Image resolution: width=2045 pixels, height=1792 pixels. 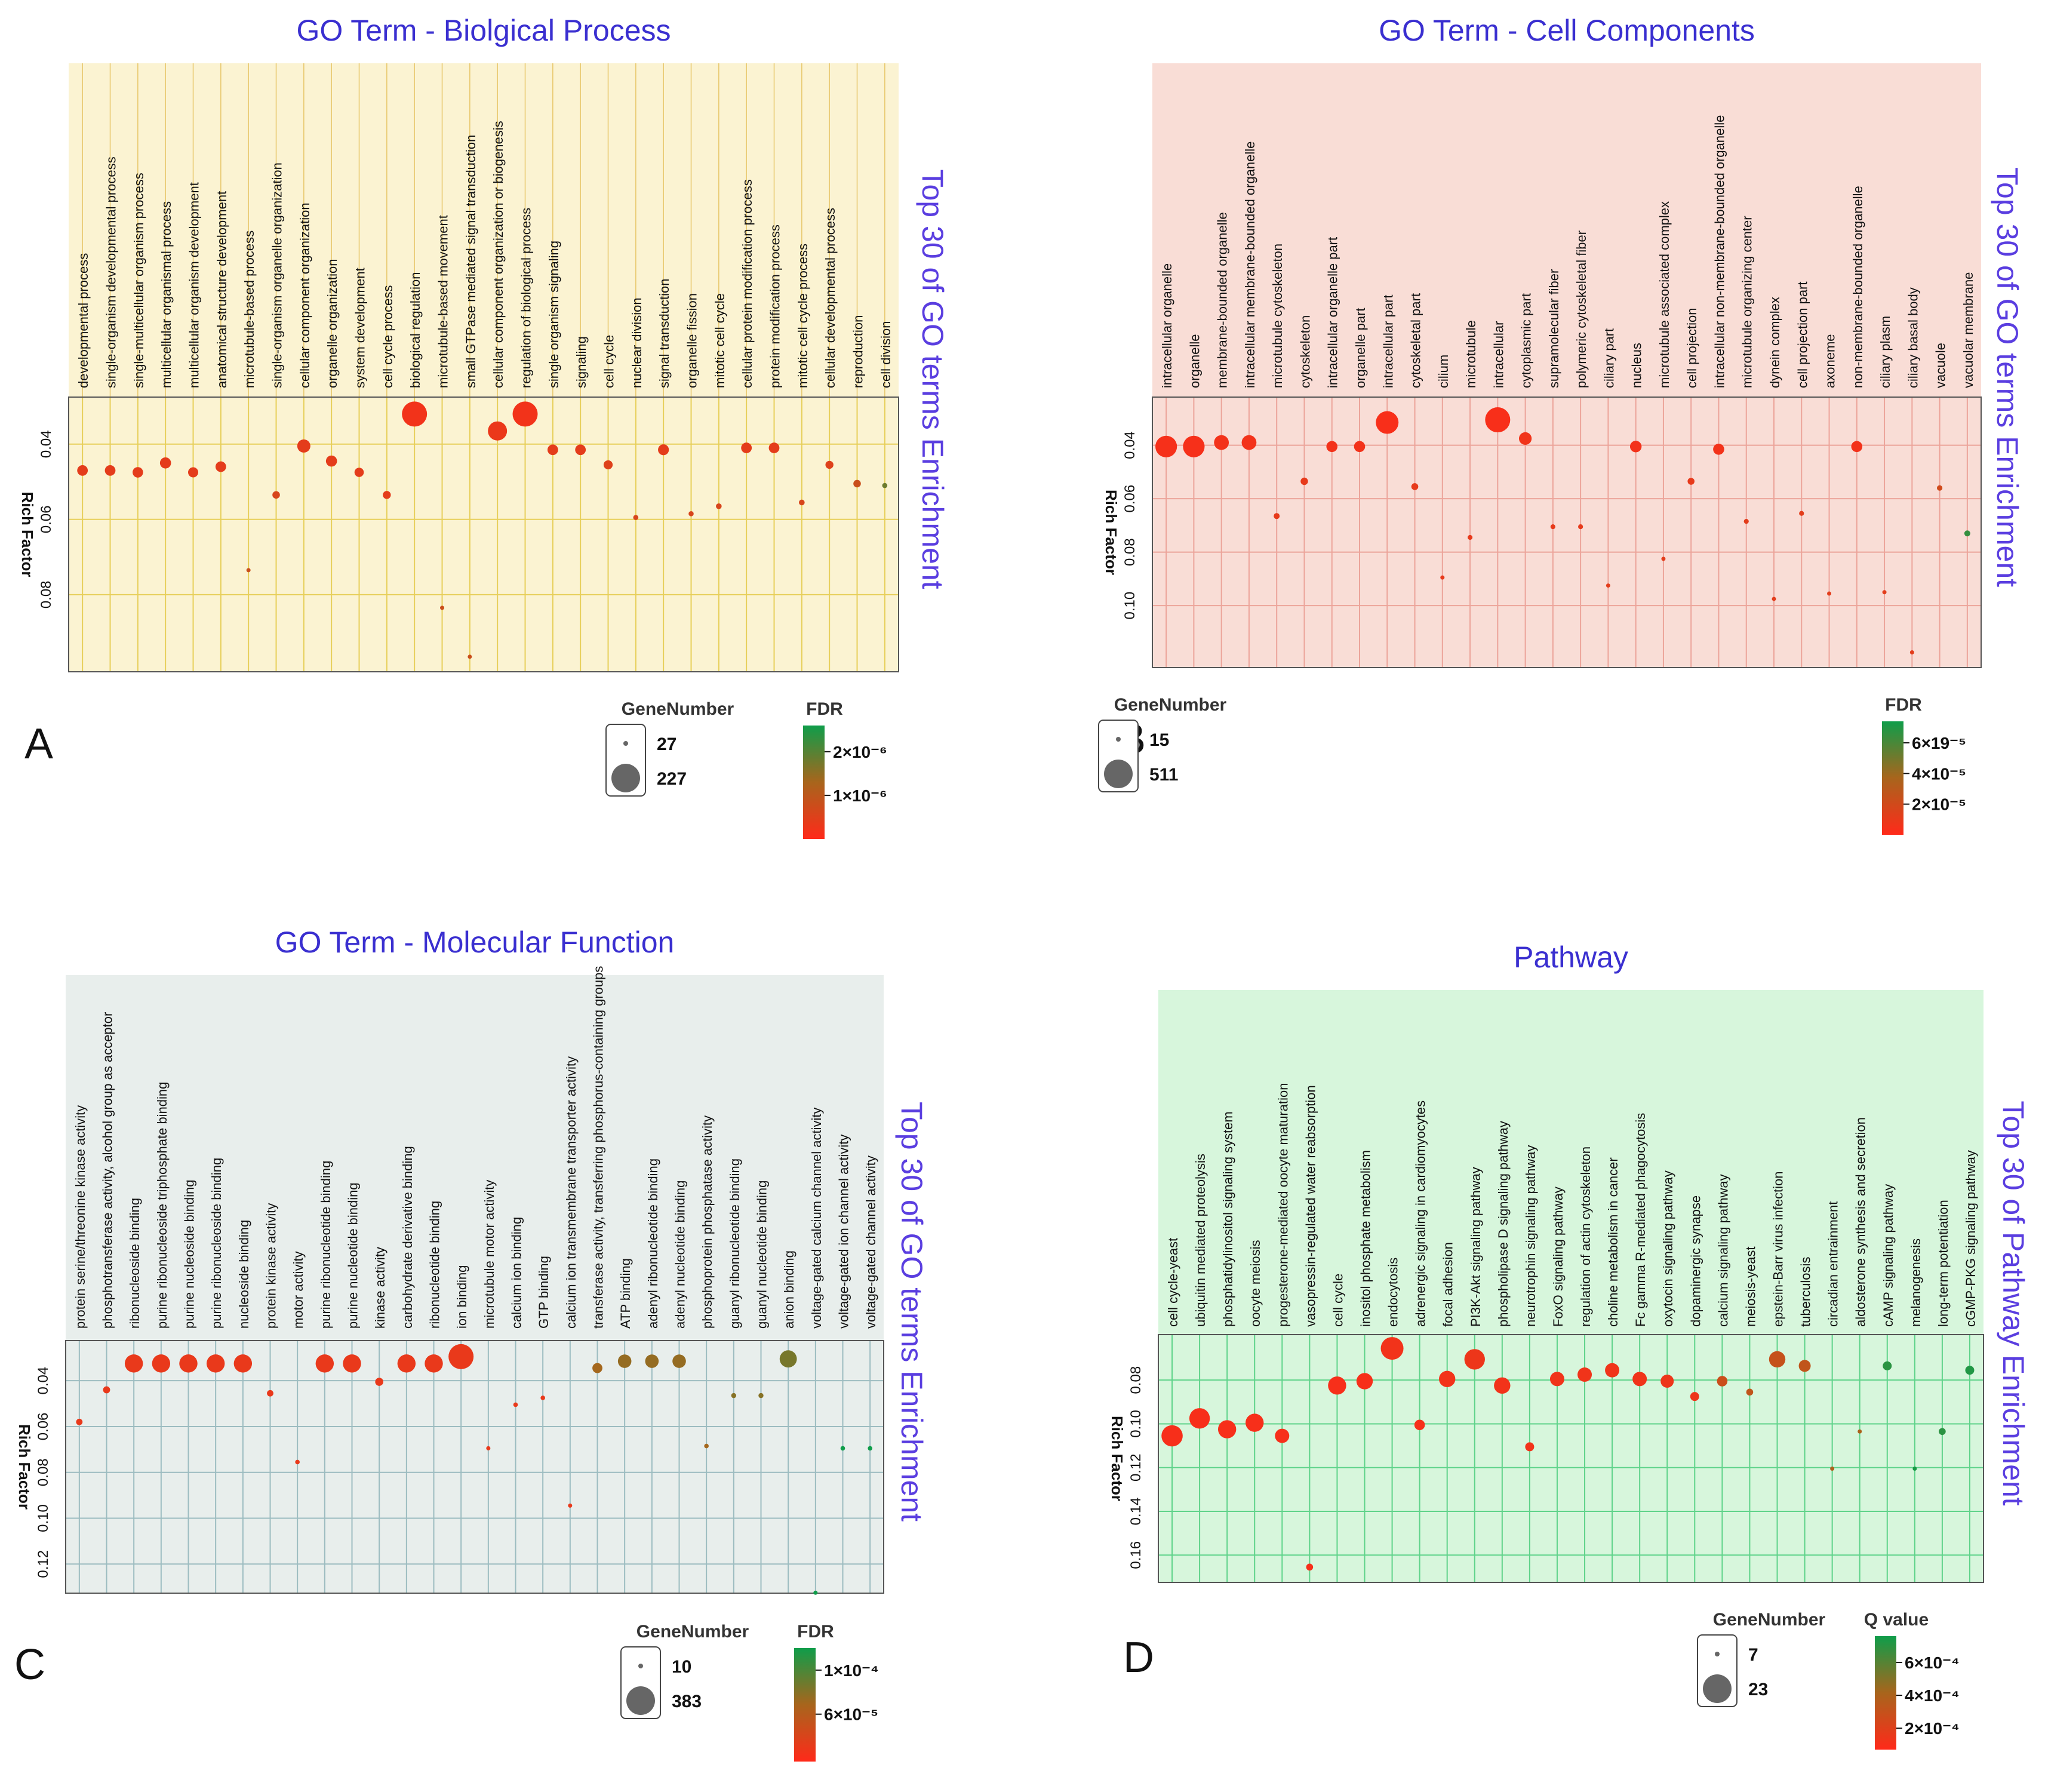 I want to click on category-label: motor activity, so click(x=298, y=1290).